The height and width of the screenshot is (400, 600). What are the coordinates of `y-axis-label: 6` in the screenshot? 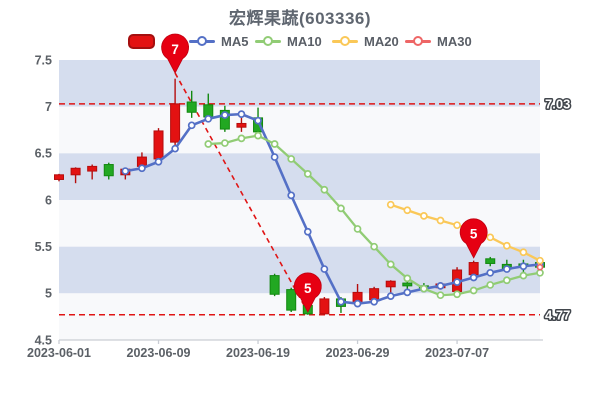 It's located at (48, 200).